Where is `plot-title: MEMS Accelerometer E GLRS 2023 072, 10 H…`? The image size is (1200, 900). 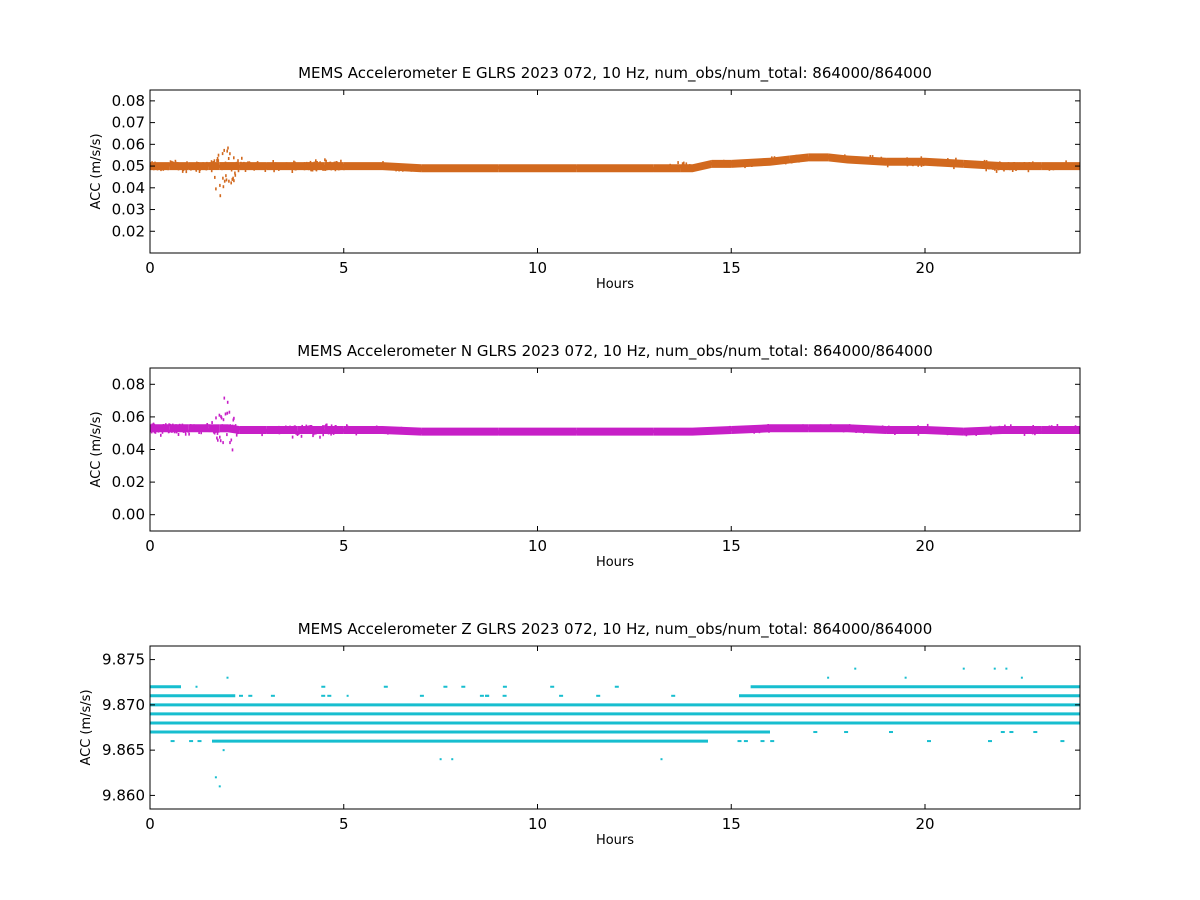
plot-title: MEMS Accelerometer E GLRS 2023 072, 10 H… is located at coordinates (615, 73).